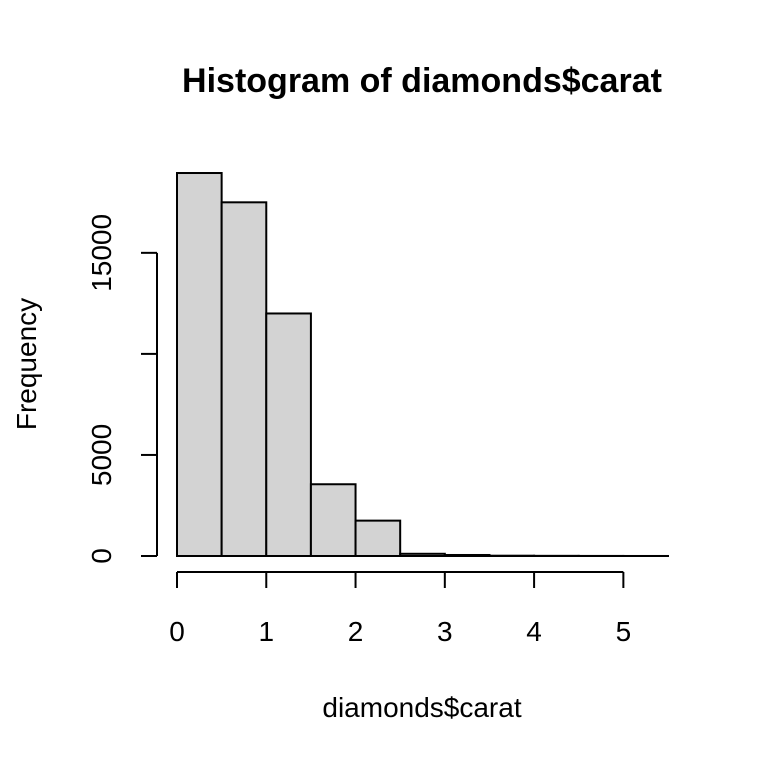 The width and height of the screenshot is (768, 768). Describe the element at coordinates (445, 631) in the screenshot. I see `x-tick-label: 3` at that location.